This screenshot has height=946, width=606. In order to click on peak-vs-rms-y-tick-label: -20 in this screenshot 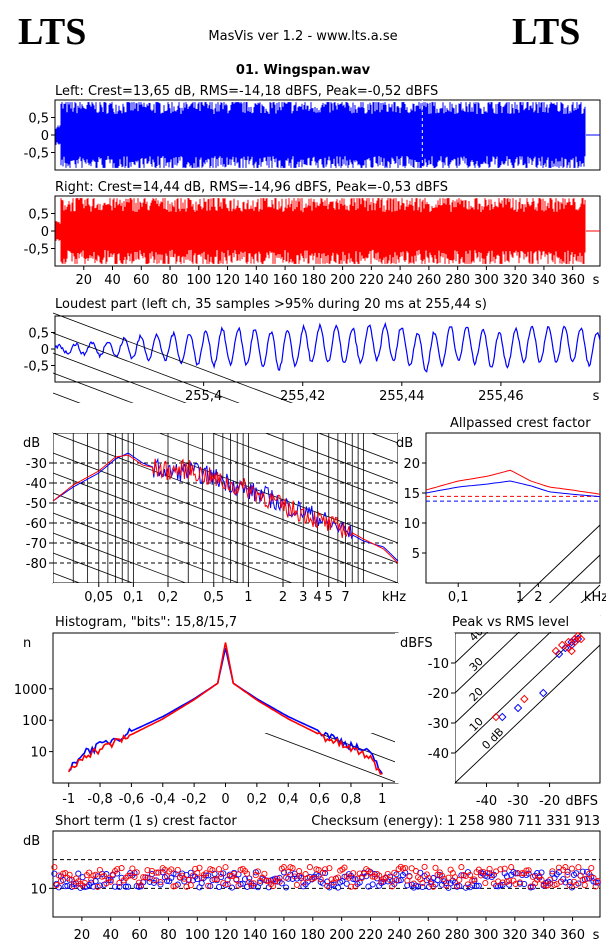, I will do `click(438, 694)`.